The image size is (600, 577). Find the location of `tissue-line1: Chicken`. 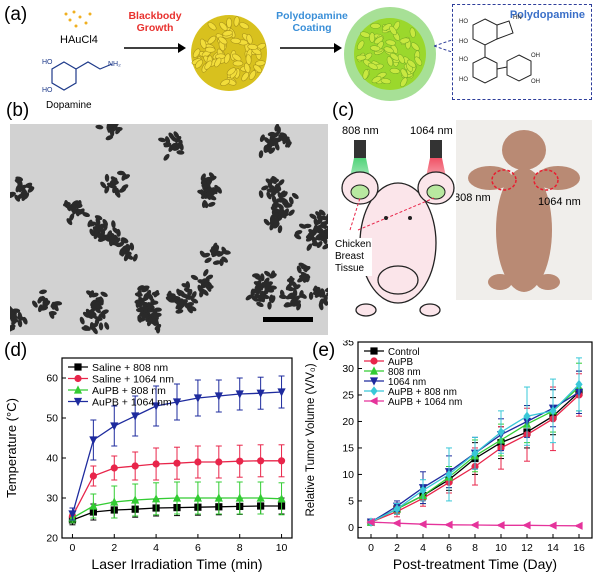

tissue-line1: Chicken is located at coordinates (353, 244).